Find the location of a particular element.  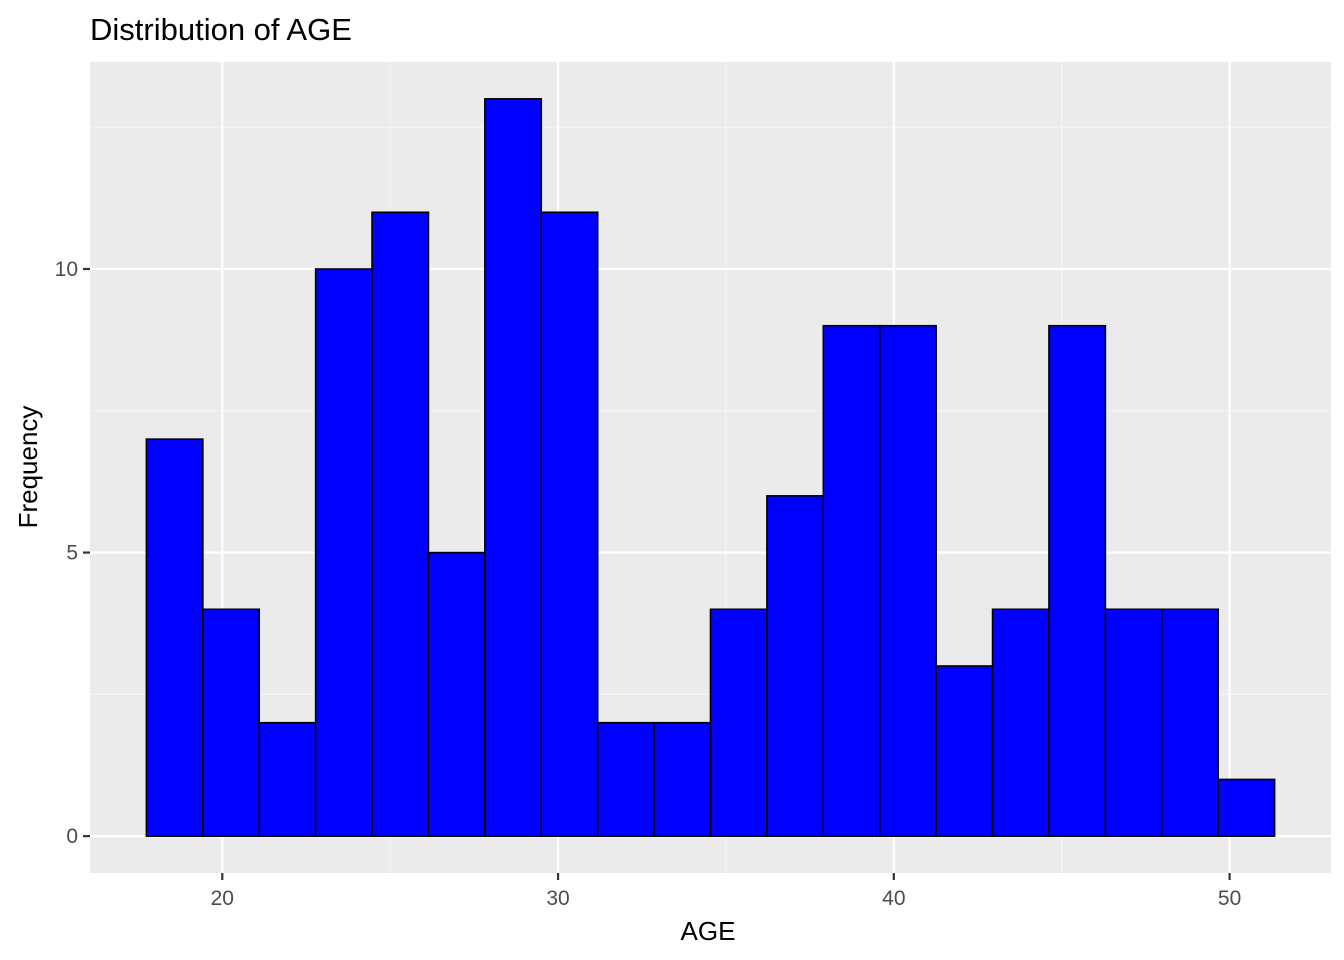

x-tick-label: 30 is located at coordinates (557, 898).